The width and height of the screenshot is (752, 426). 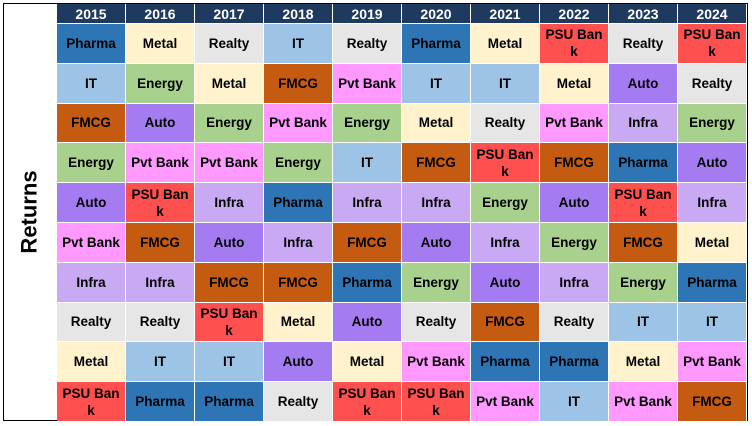 I want to click on year-header: 2020, so click(x=436, y=14).